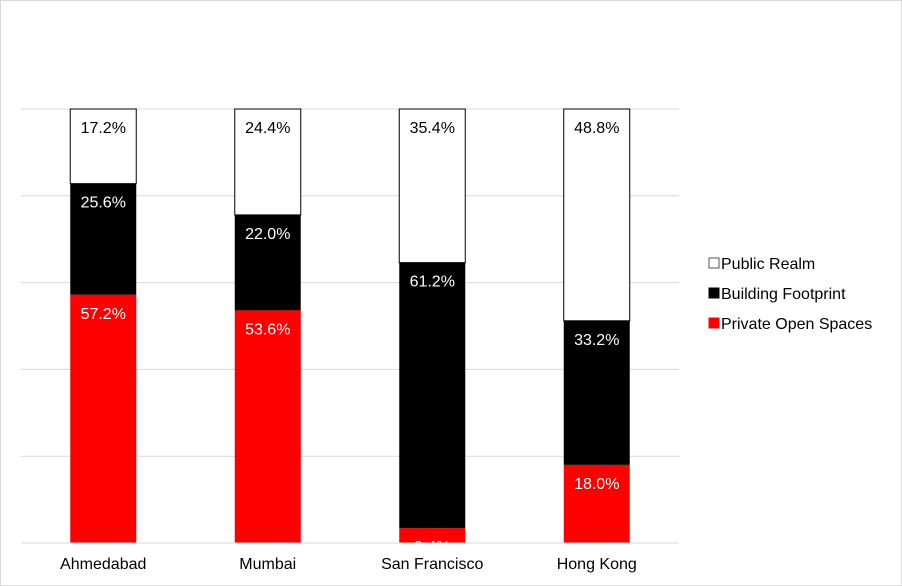 The height and width of the screenshot is (586, 902). I want to click on data-label-private-open-spaces-mumbai: 53.6%, so click(267, 329).